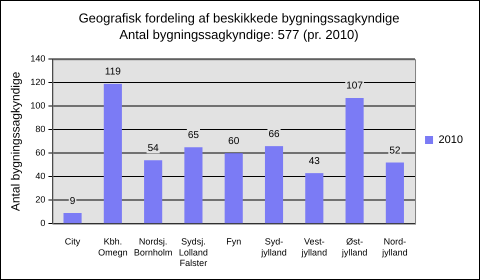  What do you see at coordinates (234, 141) in the screenshot?
I see `data-label: 60` at bounding box center [234, 141].